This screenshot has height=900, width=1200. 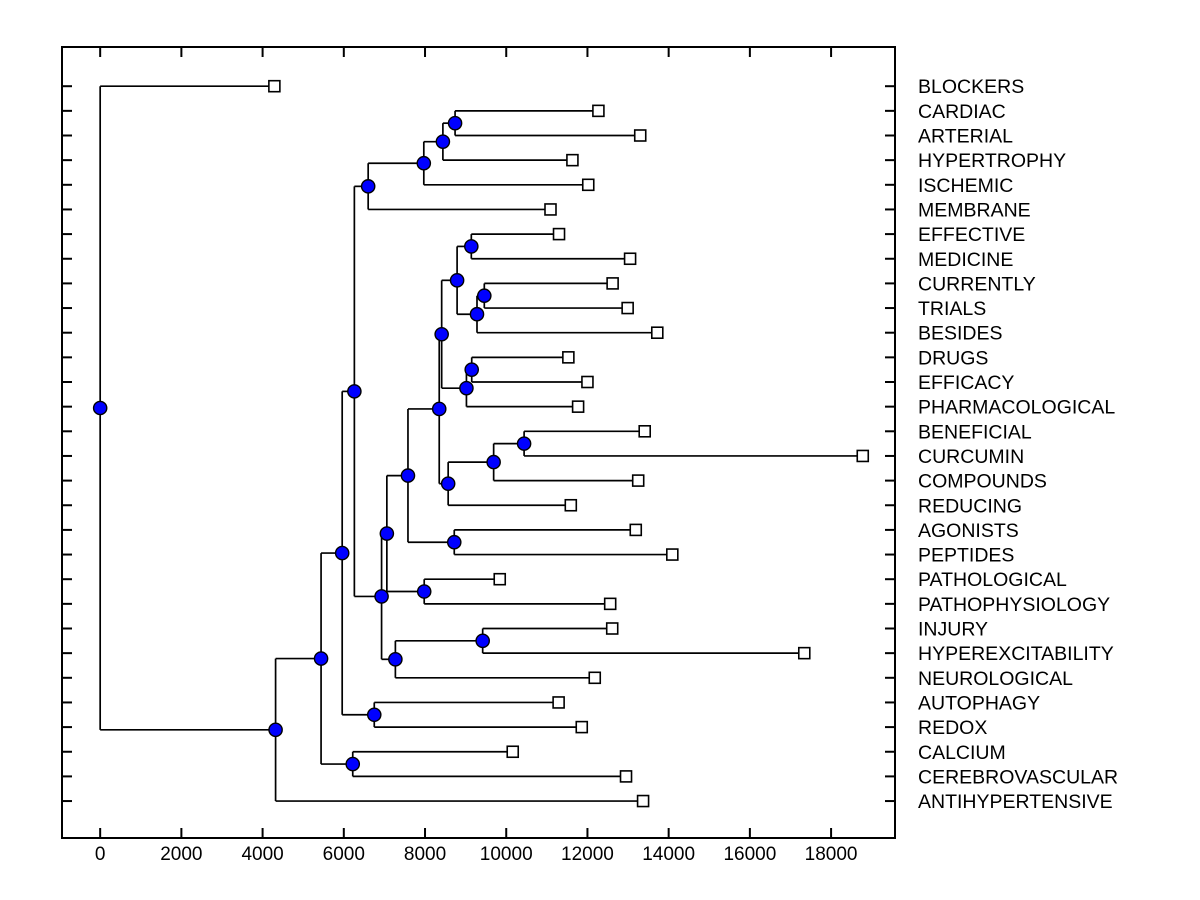 I want to click on leaf-label: NEUROLOGICAL, so click(x=995, y=679).